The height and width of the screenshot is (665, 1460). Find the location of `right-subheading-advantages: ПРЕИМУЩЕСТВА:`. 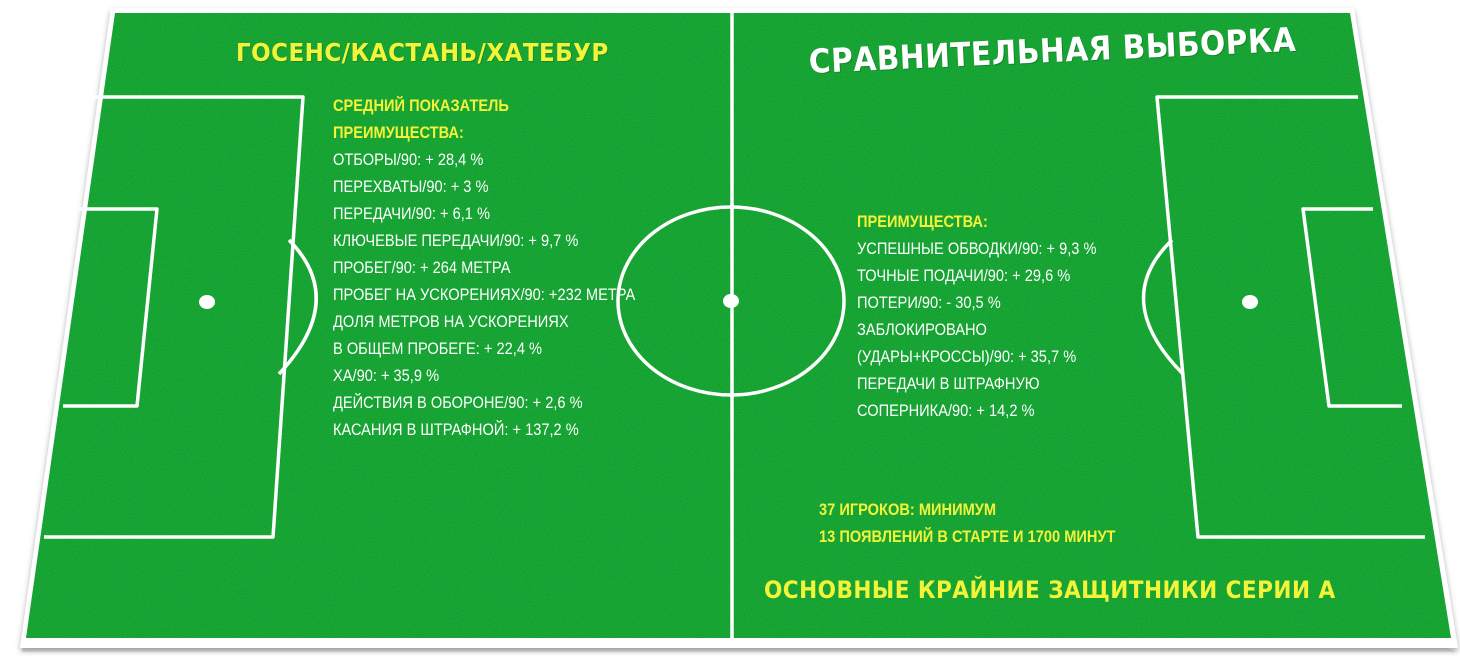

right-subheading-advantages: ПРЕИМУЩЕСТВА: is located at coordinates (922, 221).